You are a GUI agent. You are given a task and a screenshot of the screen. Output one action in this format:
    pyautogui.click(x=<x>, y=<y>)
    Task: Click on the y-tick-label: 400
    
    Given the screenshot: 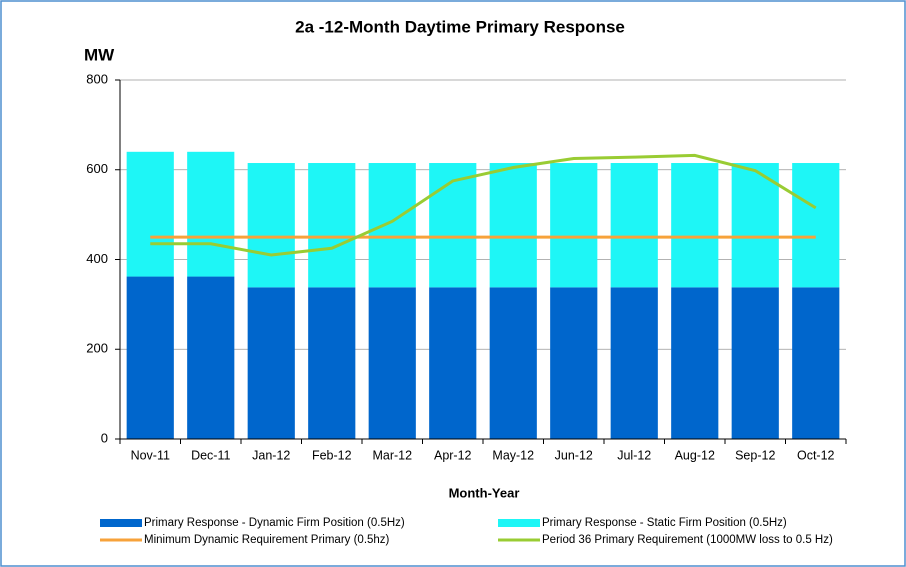 What is the action you would take?
    pyautogui.click(x=97, y=258)
    